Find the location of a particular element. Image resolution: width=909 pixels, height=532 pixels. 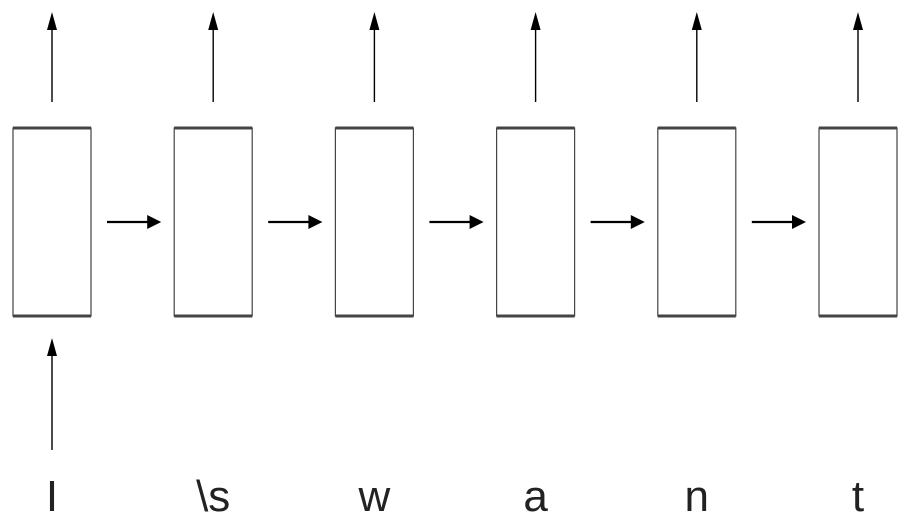

input-arrow-icon-head is located at coordinates (52, 347).